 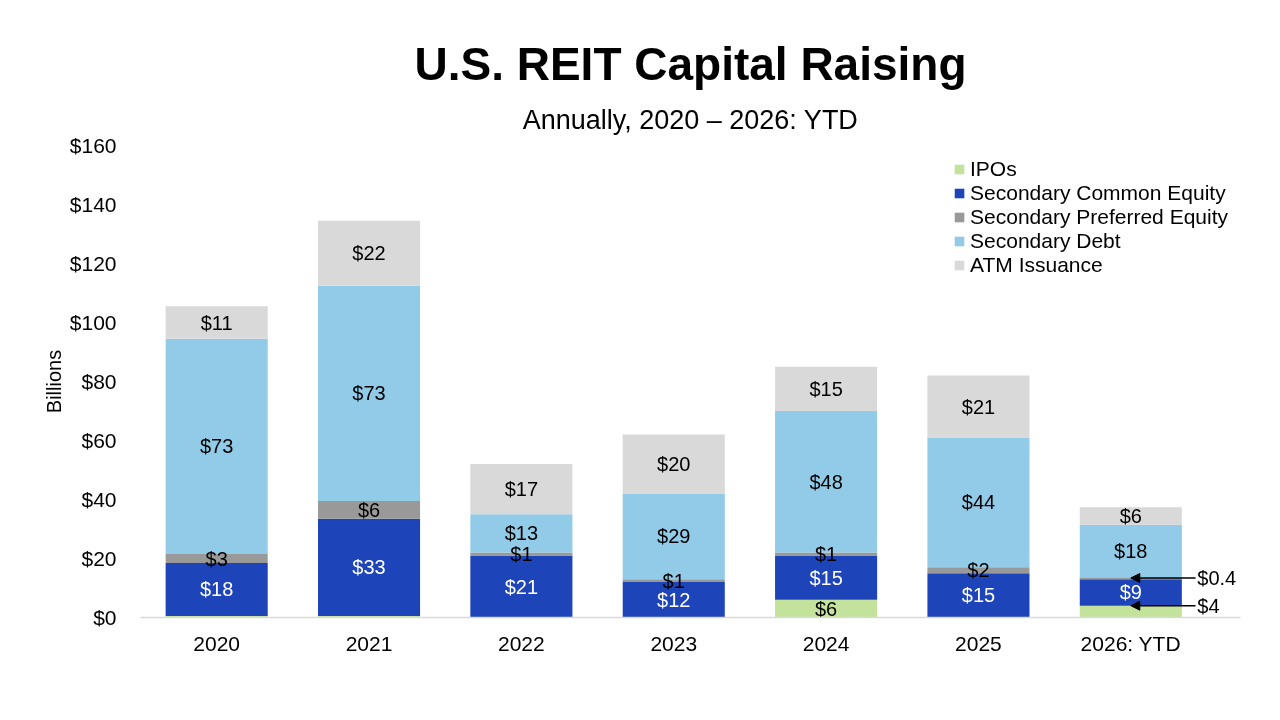 I want to click on y-tick-label: $160, so click(x=93, y=145).